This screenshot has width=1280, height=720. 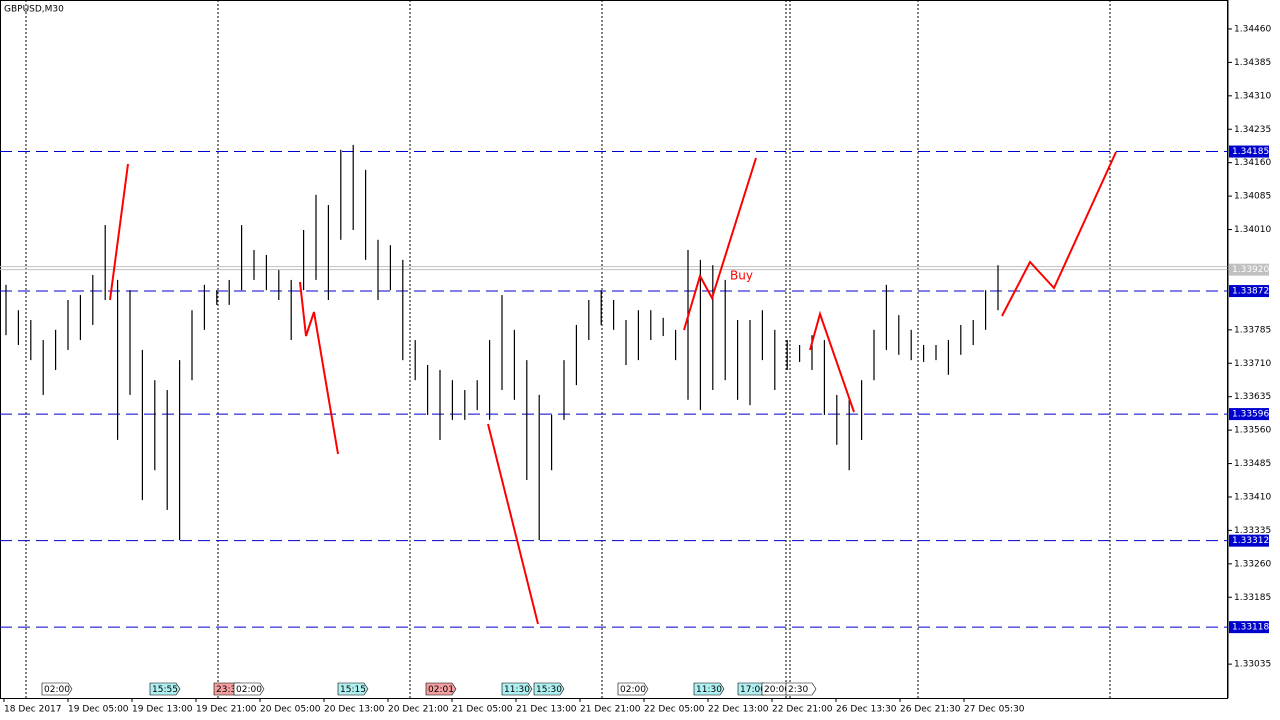 What do you see at coordinates (753, 690) in the screenshot?
I see `time-tag-label: 17:00` at bounding box center [753, 690].